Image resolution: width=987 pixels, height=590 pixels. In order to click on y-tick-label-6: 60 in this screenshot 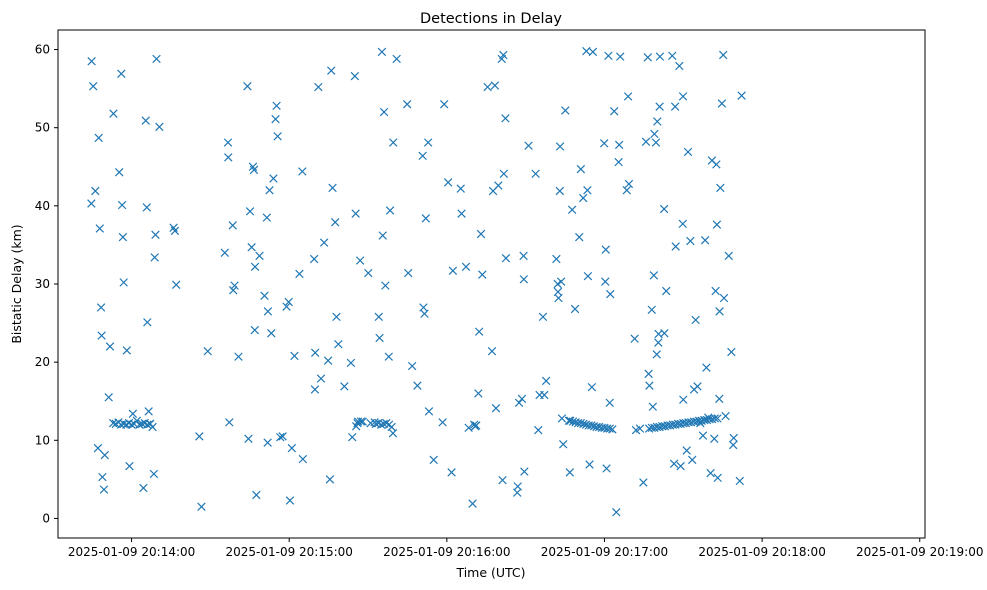, I will do `click(42, 50)`.